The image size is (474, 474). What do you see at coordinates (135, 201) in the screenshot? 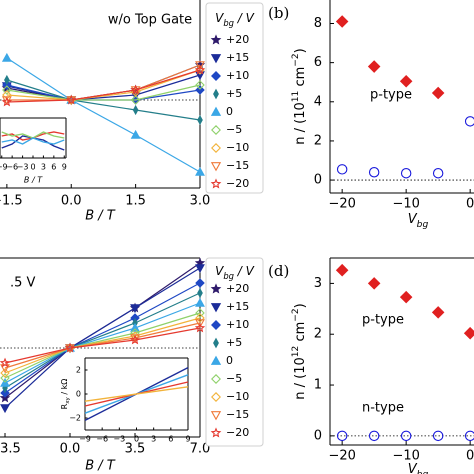
I see `x-tick-label: 1.5` at bounding box center [135, 201].